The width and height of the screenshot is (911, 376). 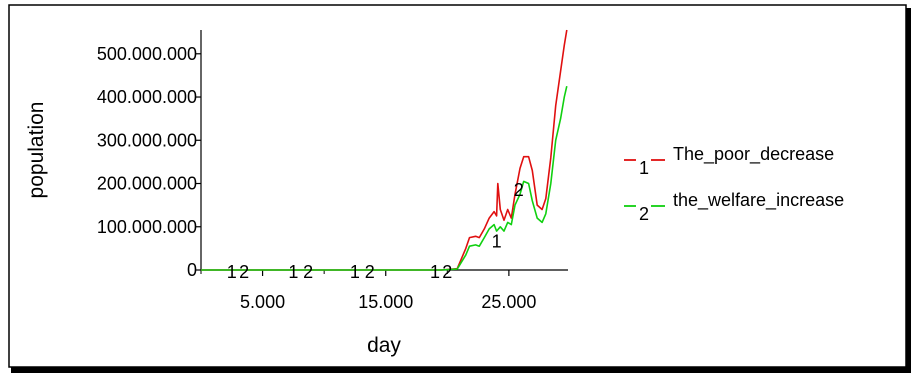 What do you see at coordinates (734, 184) in the screenshot?
I see `legend: 1 The_poor_decrease 2 the_welfare_increase` at bounding box center [734, 184].